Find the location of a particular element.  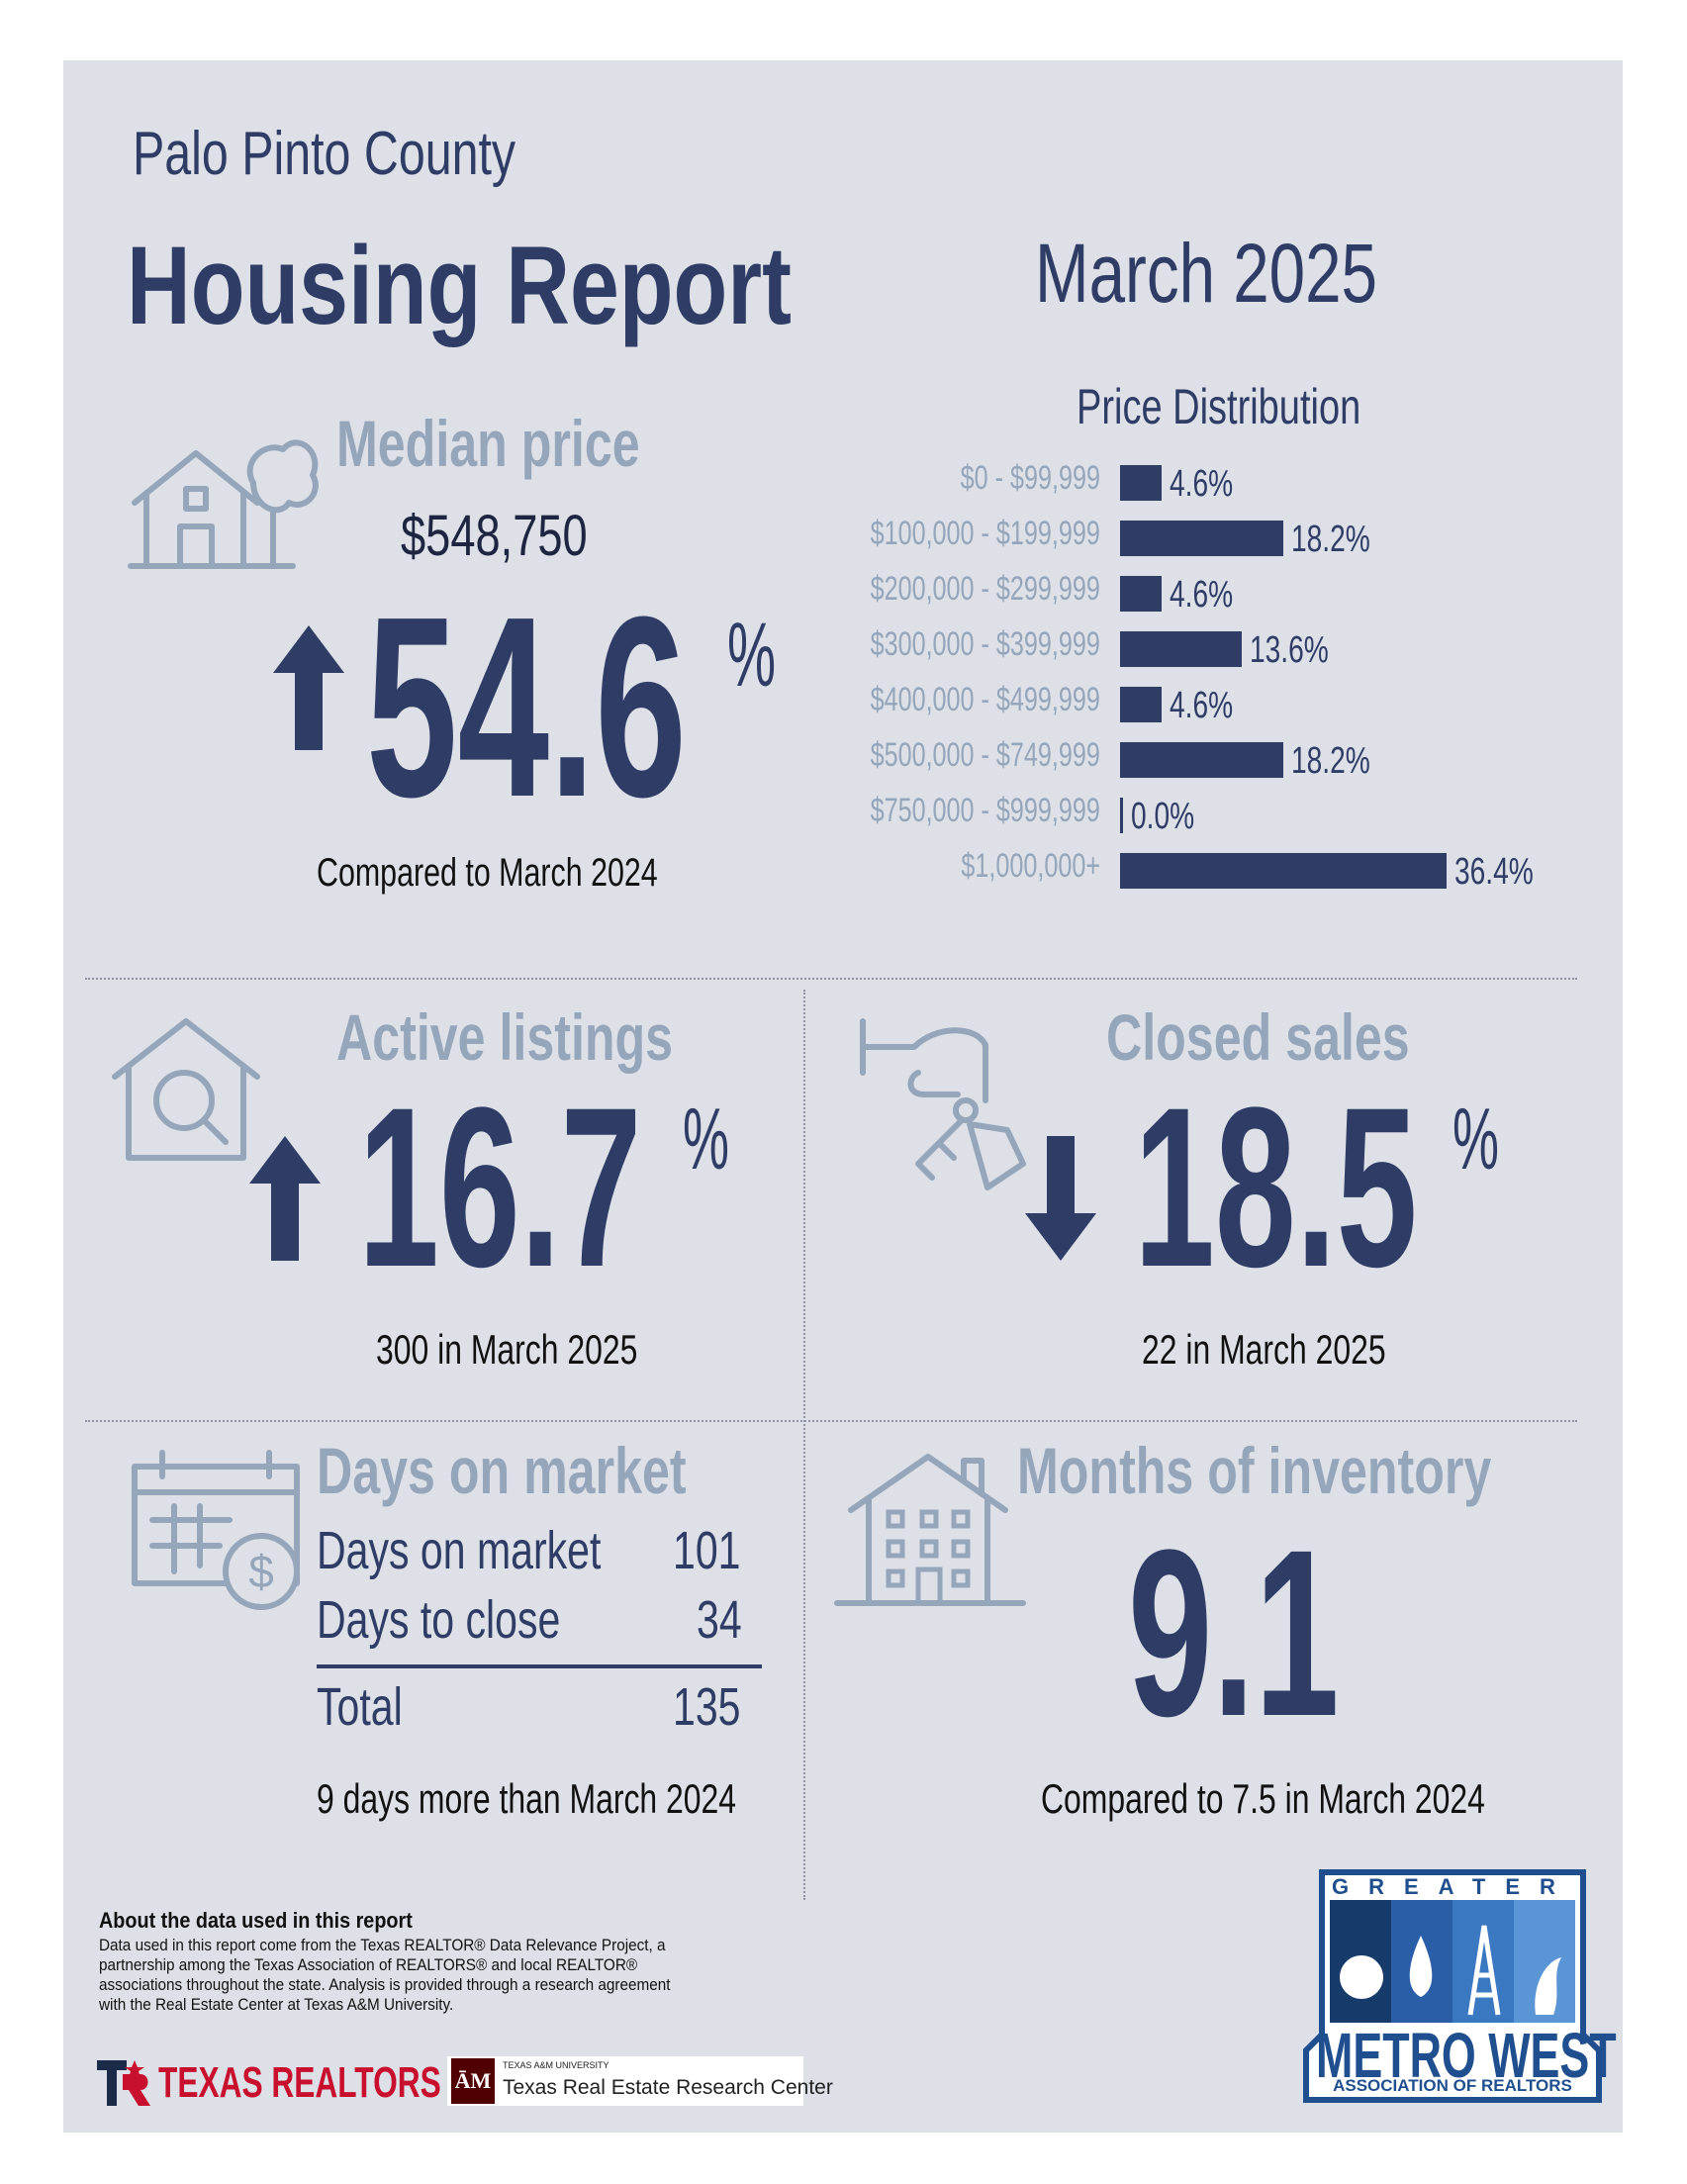

distribution-value-label: 13.6% is located at coordinates (1290, 650).